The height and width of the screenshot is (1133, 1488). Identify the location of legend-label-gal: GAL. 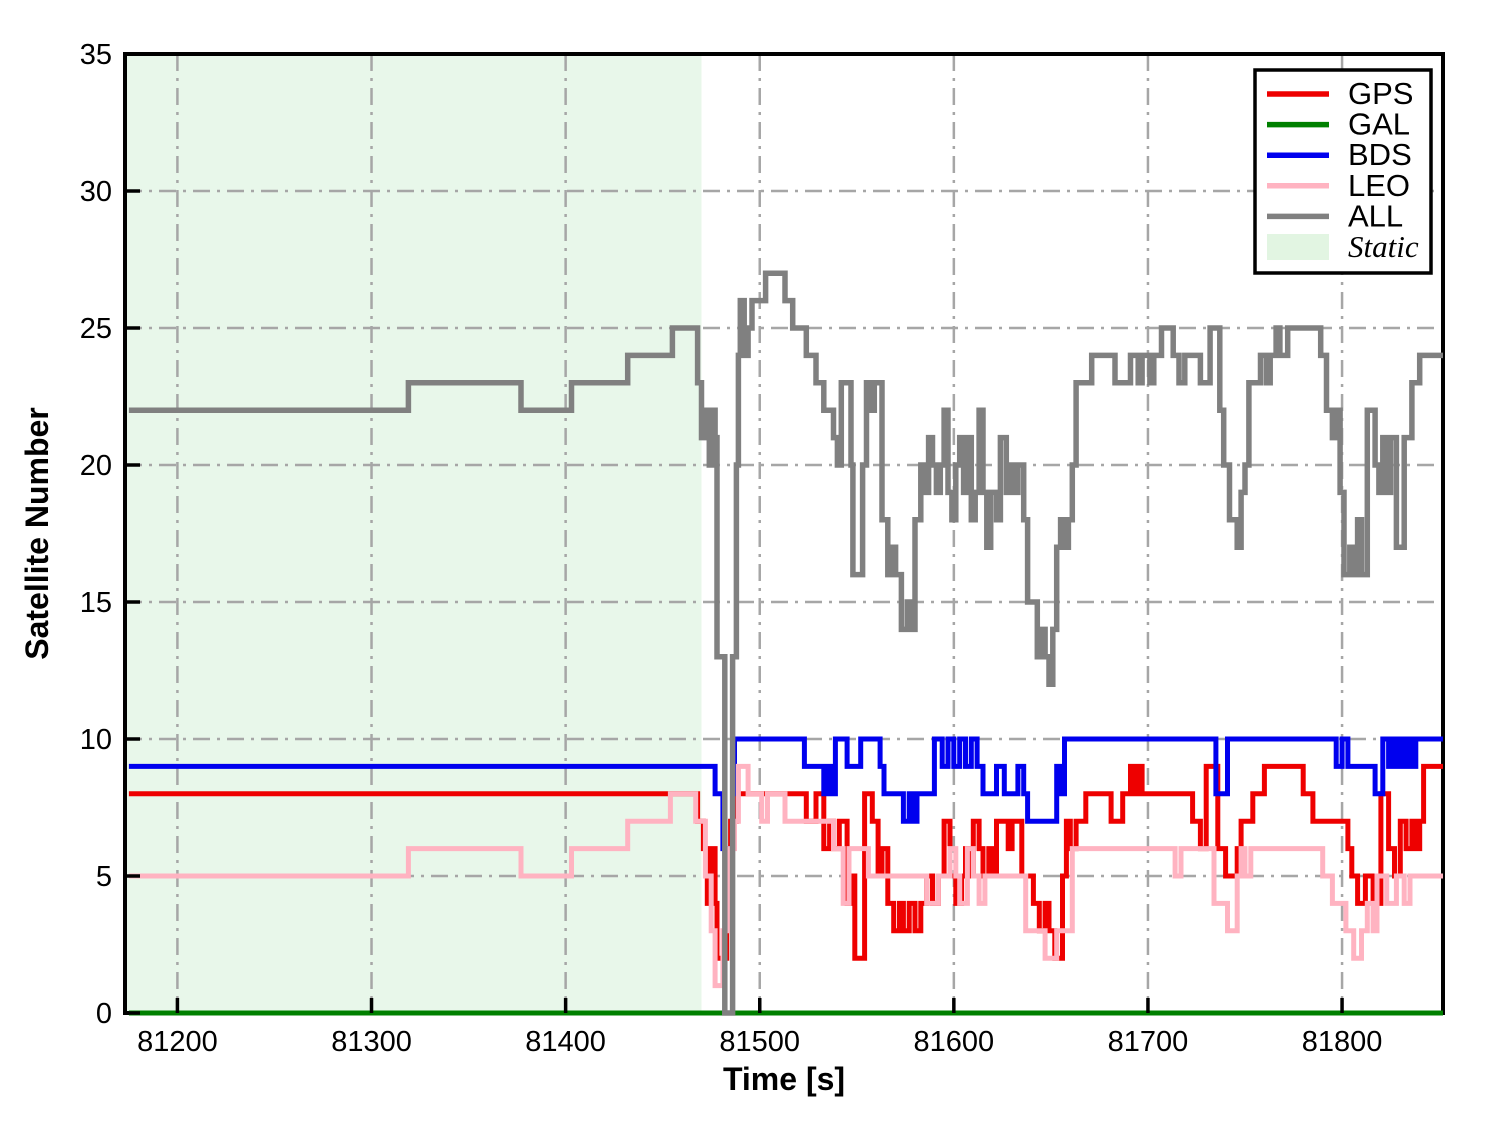
(1379, 124).